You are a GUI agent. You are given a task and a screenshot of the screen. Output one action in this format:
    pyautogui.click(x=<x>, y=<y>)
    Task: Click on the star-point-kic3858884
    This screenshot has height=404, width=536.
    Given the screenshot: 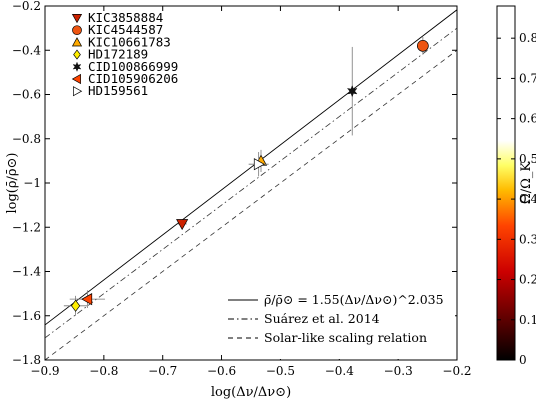 What is the action you would take?
    pyautogui.click(x=182, y=225)
    